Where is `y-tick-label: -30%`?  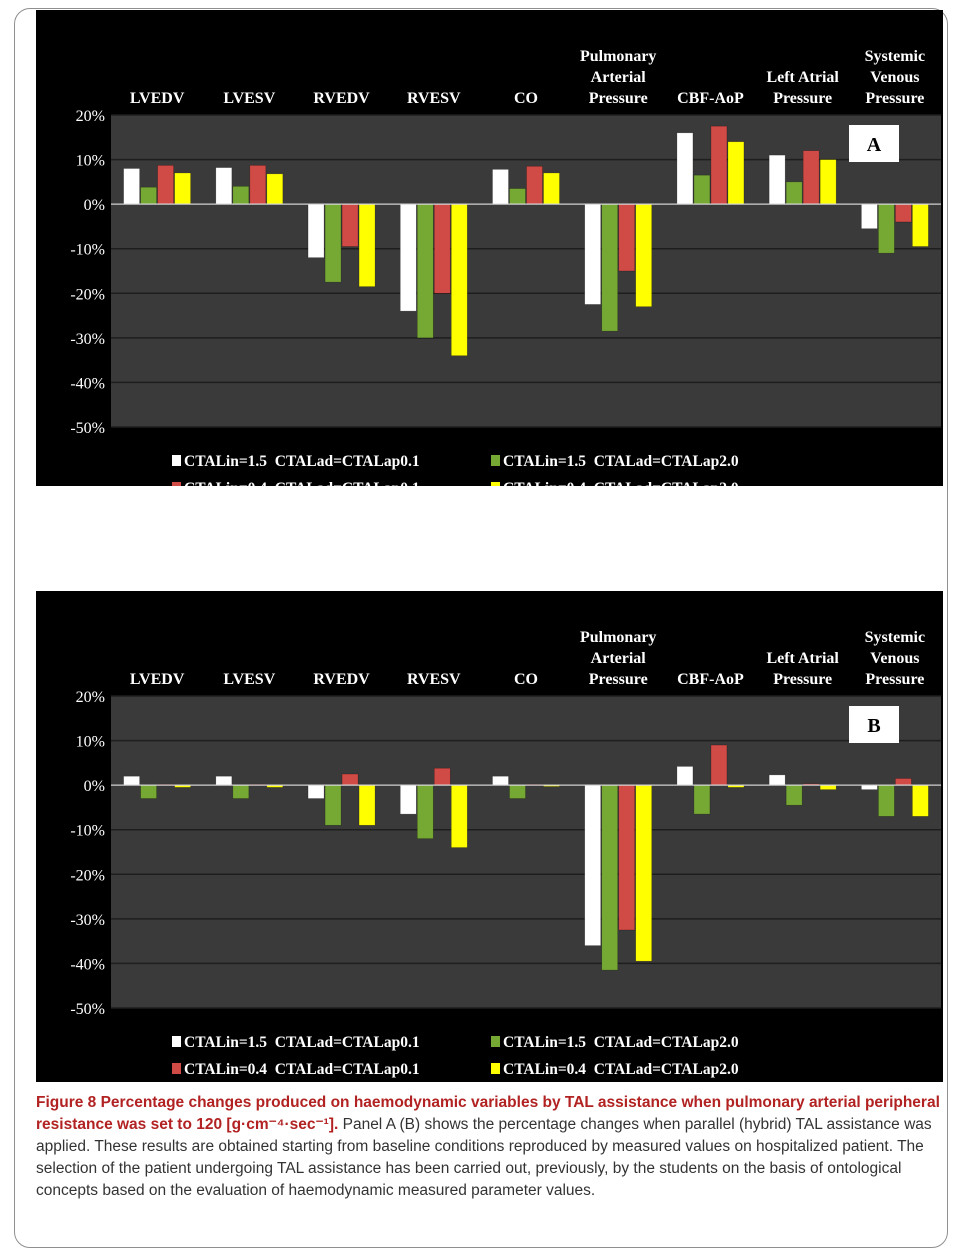 y-tick-label: -30% is located at coordinates (87, 339).